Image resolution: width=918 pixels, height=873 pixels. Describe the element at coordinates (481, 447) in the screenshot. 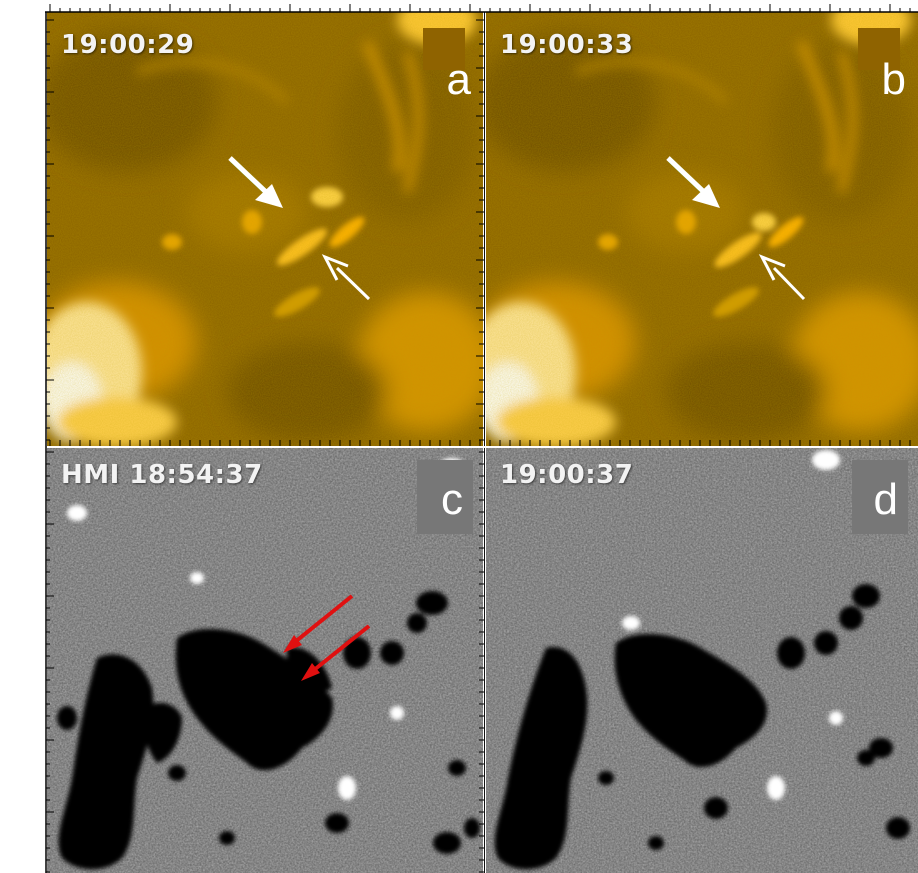

I see `horizontal-separator` at that location.